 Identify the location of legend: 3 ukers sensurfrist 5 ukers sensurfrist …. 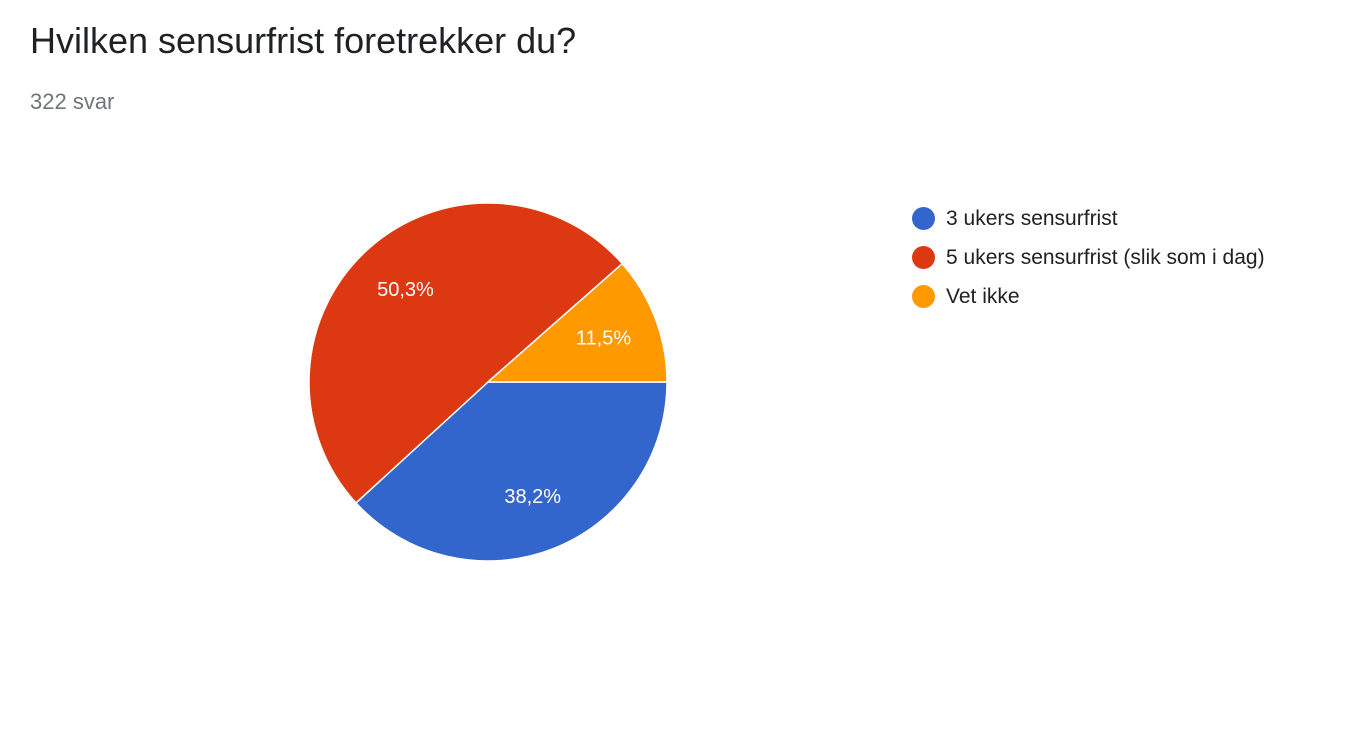
(1088, 257).